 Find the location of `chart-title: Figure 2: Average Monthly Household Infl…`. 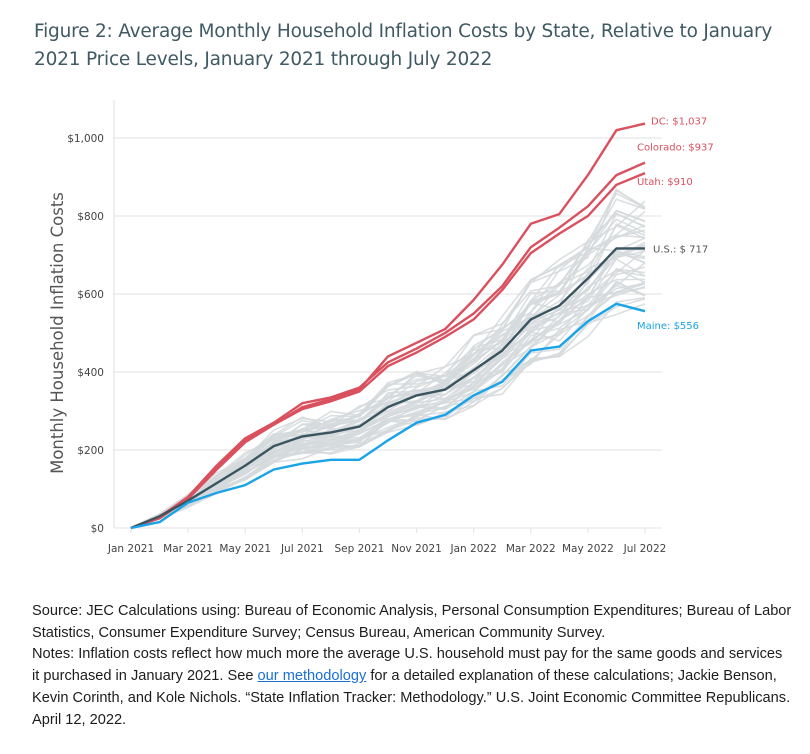

chart-title: Figure 2: Average Monthly Household Infl… is located at coordinates (403, 45).